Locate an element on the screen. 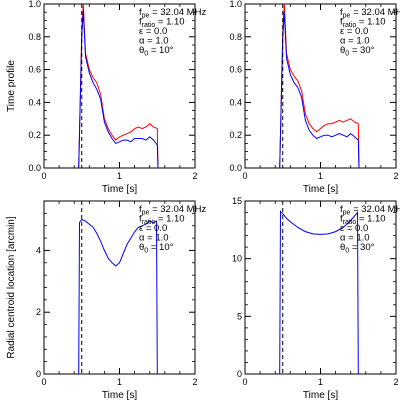 The image size is (400, 405). y-tick-label: 5 is located at coordinates (239, 316).